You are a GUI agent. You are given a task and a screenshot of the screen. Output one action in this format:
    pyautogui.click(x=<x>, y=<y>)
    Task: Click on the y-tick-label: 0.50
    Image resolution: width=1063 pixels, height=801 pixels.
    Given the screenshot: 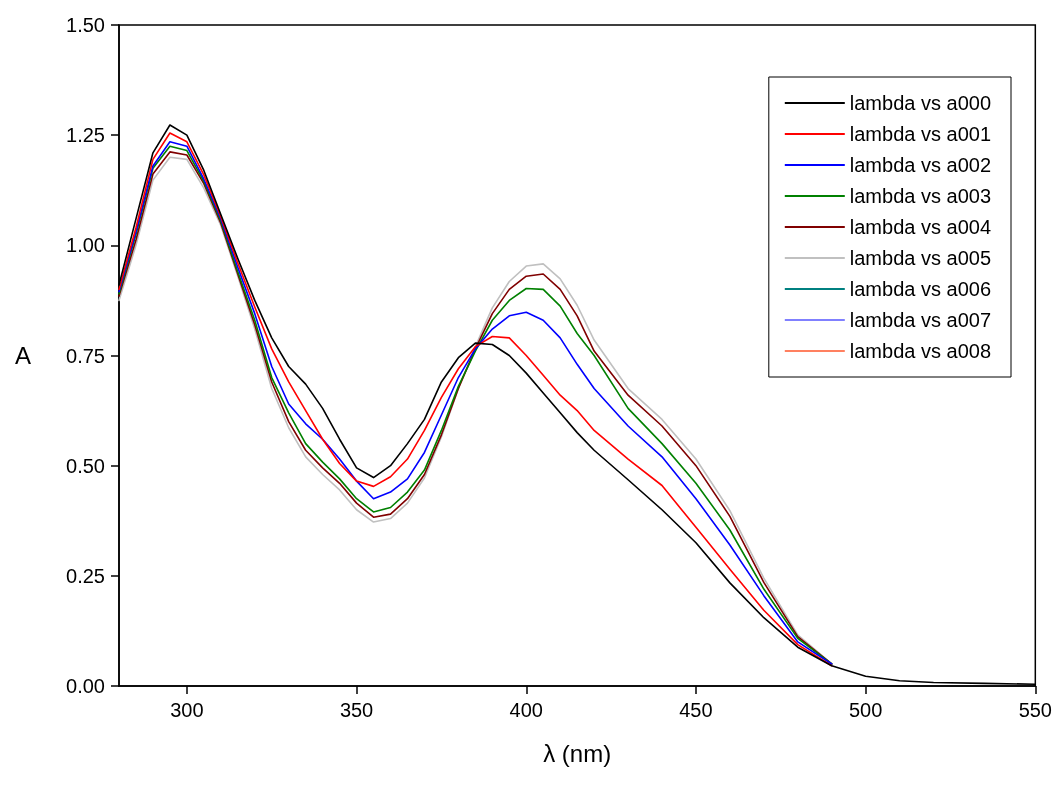 What is the action you would take?
    pyautogui.click(x=85, y=465)
    